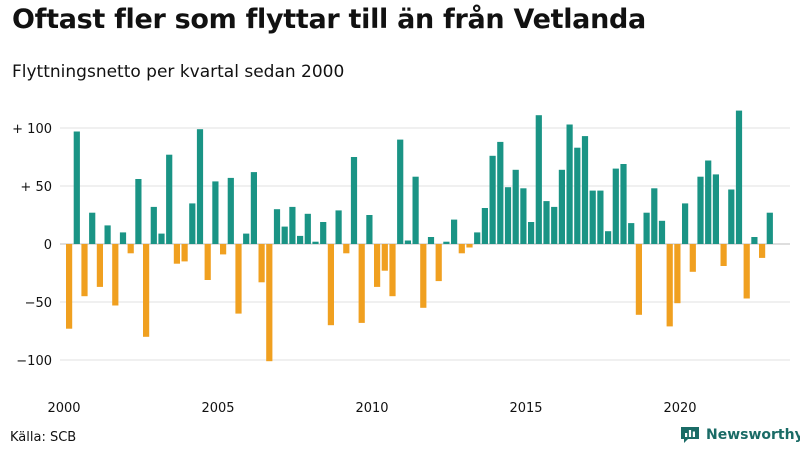  Describe the element at coordinates (176, 254) in the screenshot. I see `bar-2003q3` at that location.